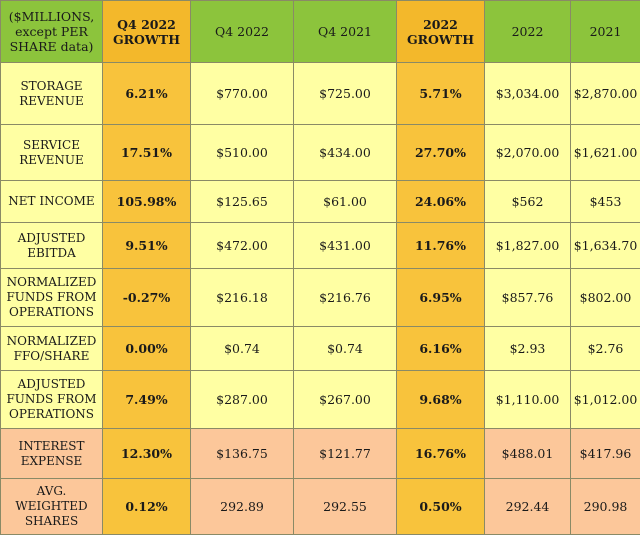  I want to click on value-cell: $488.01, so click(527, 453).